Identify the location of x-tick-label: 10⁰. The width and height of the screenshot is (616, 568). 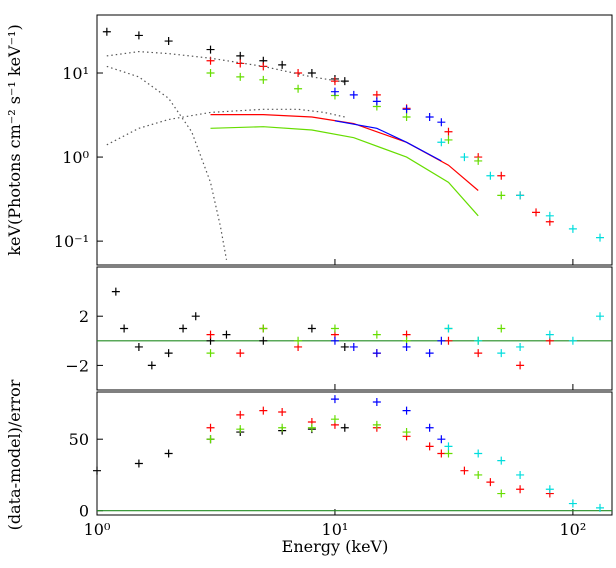
(97, 529).